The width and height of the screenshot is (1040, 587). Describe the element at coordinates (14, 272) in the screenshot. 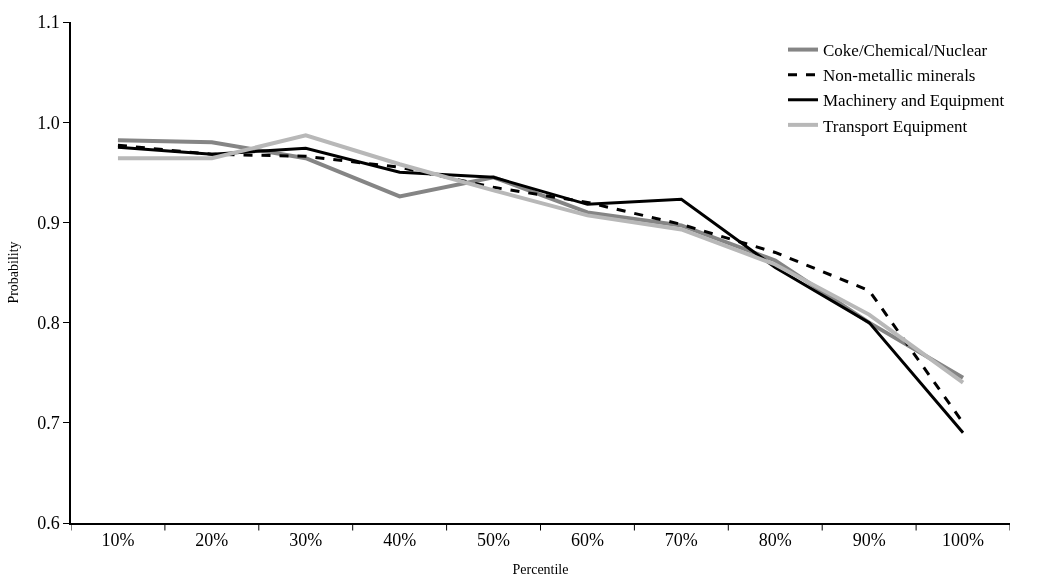

I see `y-axis-title: Probability` at that location.